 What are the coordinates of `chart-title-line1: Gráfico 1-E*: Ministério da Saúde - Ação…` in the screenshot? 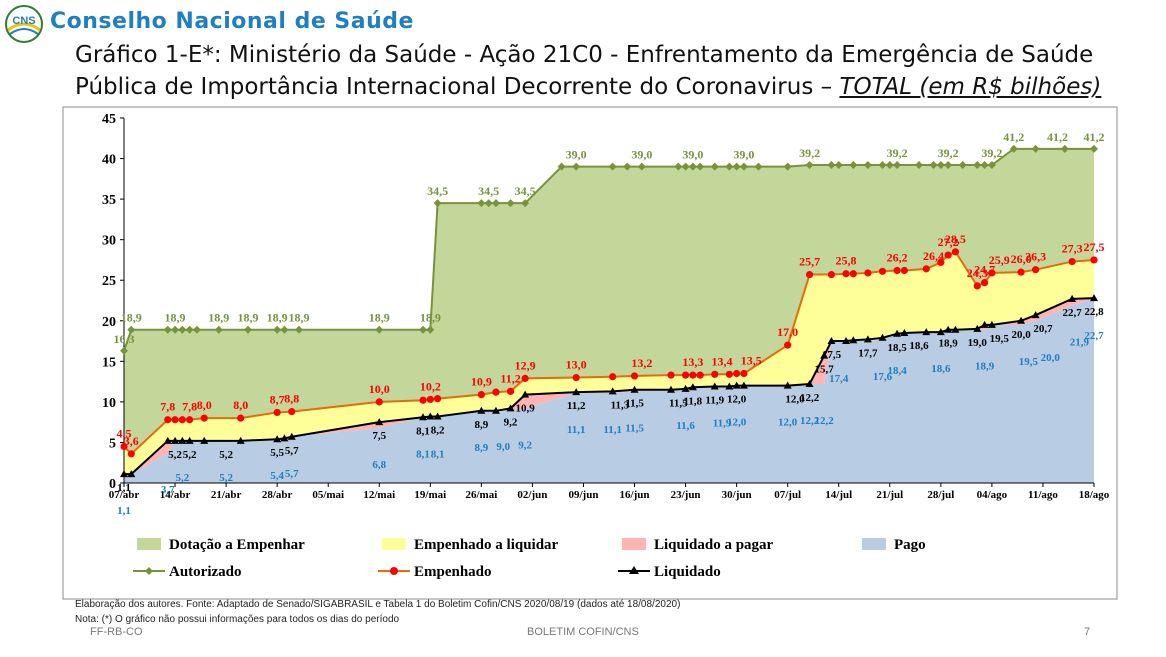 It's located at (584, 55).